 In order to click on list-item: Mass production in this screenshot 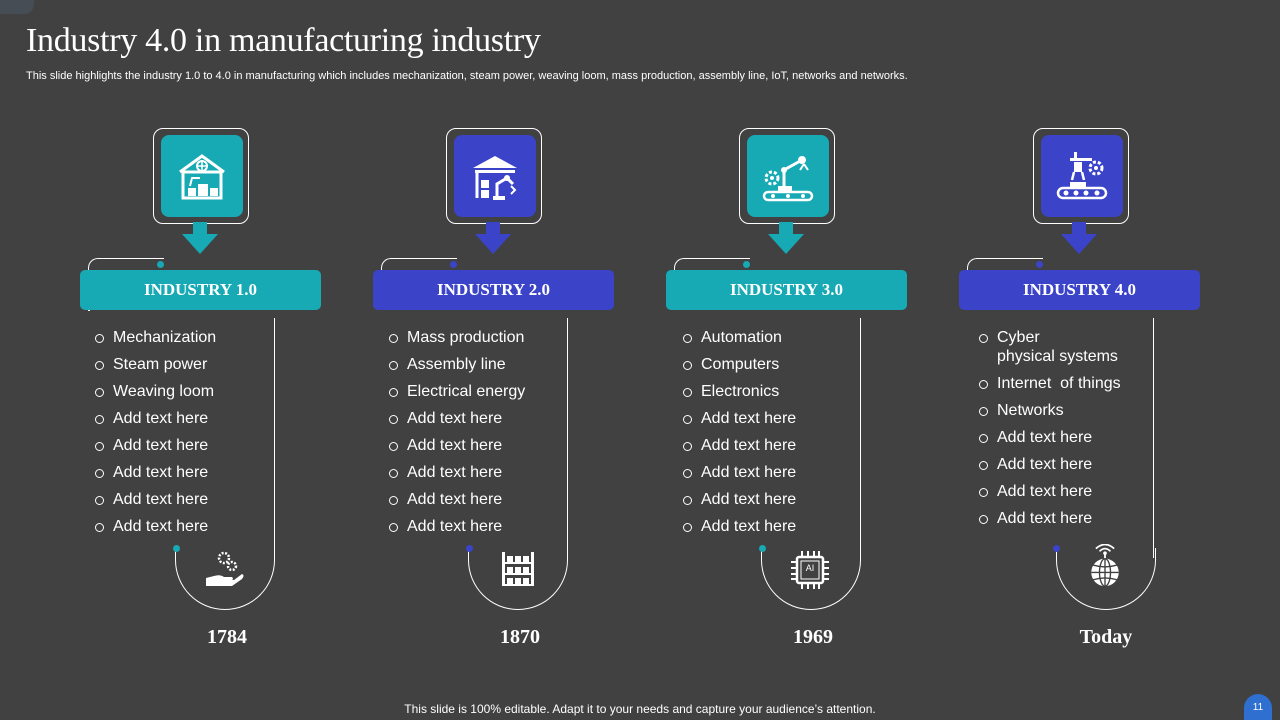, I will do `click(457, 337)`.